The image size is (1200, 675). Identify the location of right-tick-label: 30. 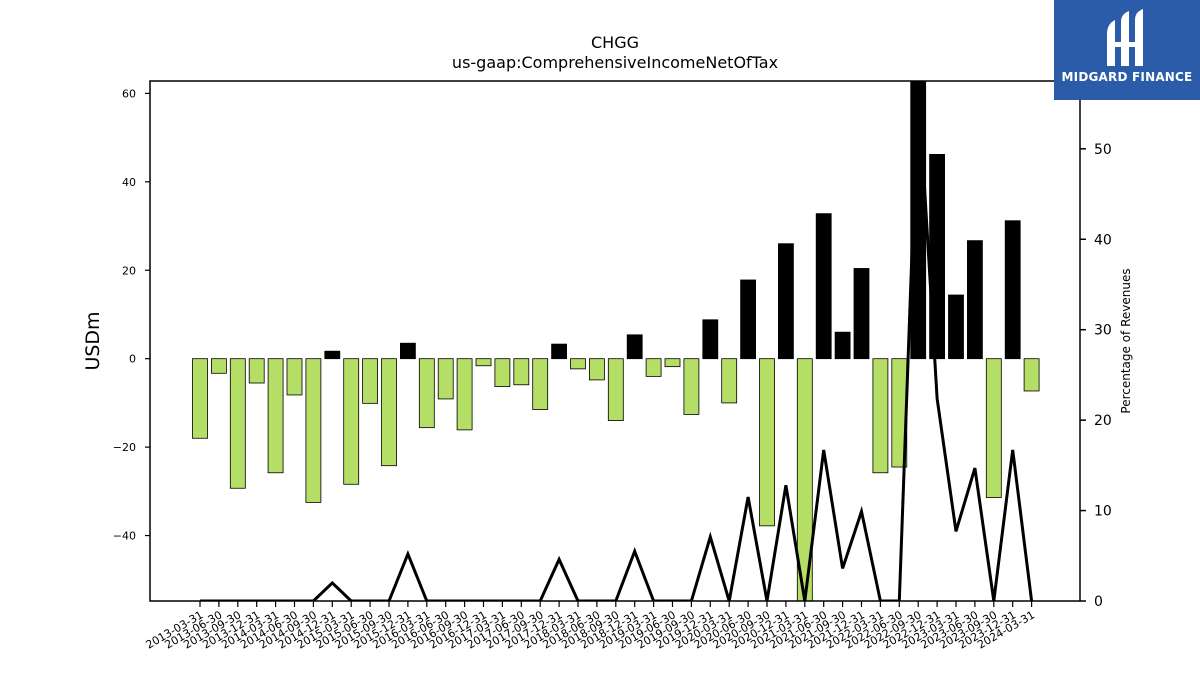
(1103, 331).